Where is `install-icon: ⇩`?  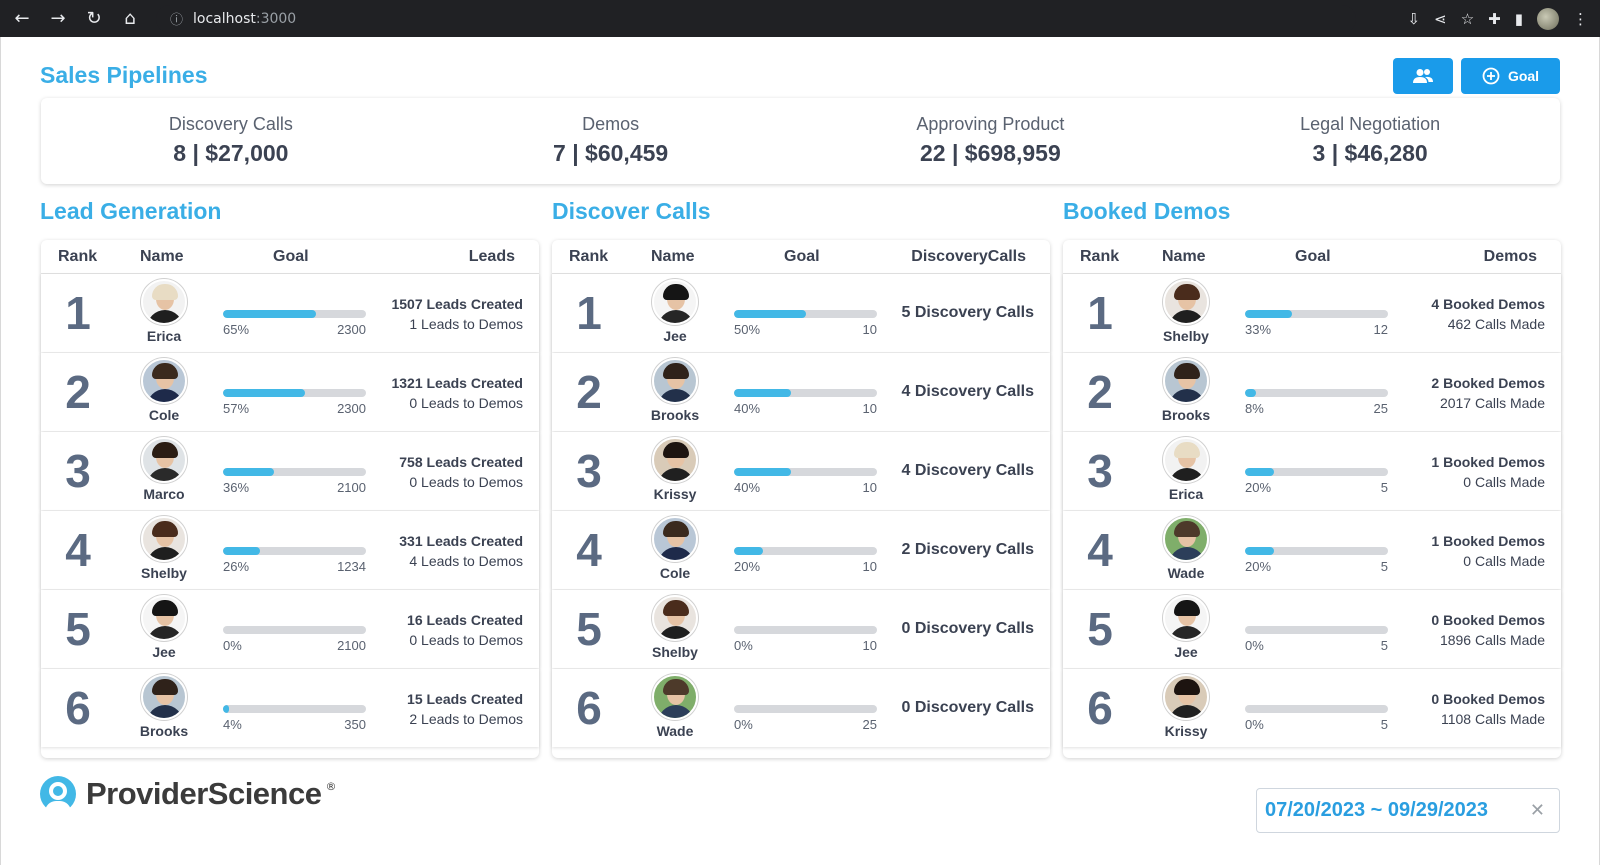 install-icon: ⇩ is located at coordinates (1414, 18).